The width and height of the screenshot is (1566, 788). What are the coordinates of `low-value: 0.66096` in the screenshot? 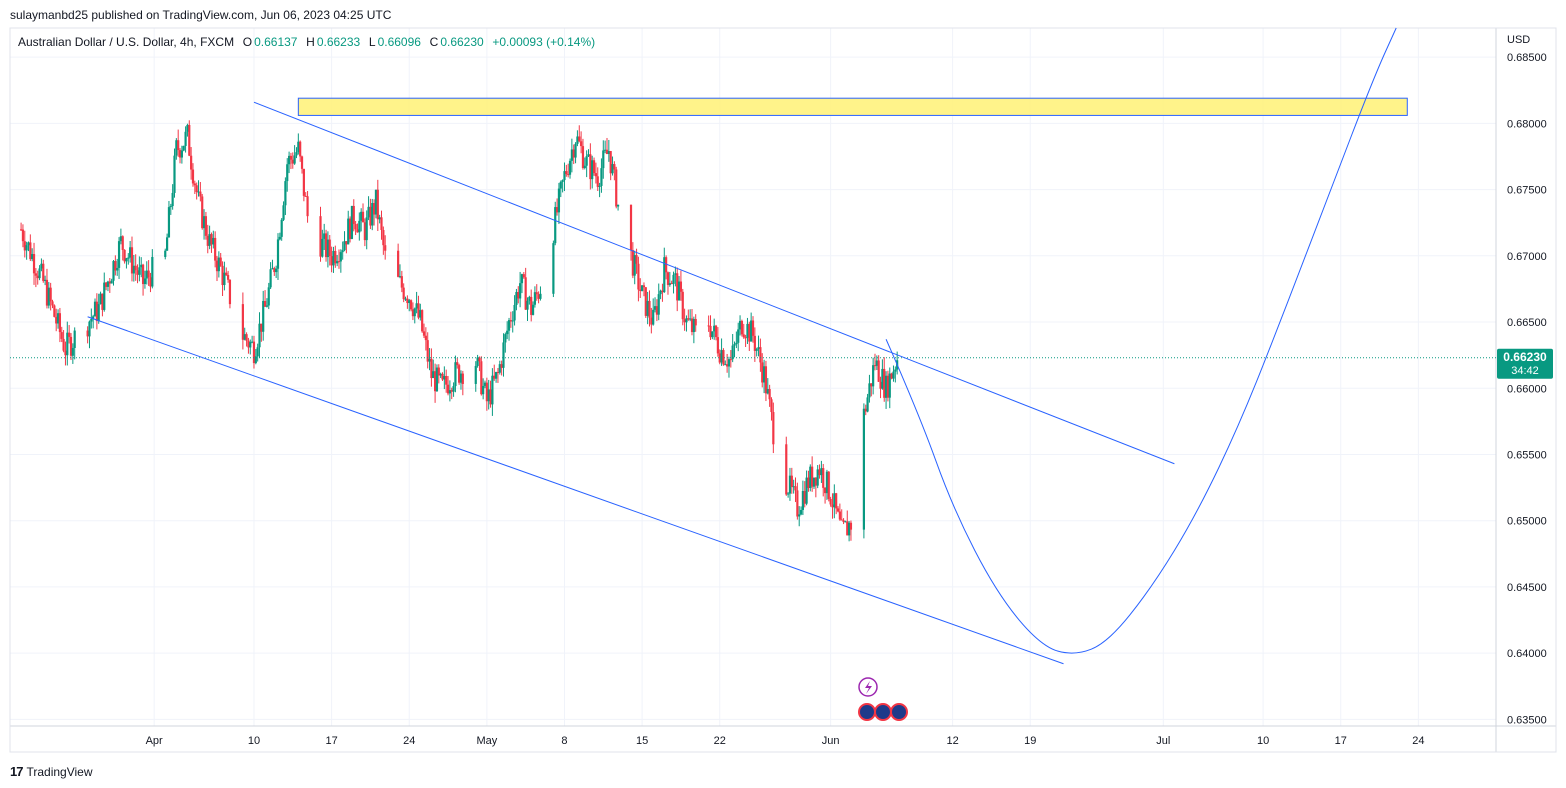 It's located at (399, 42).